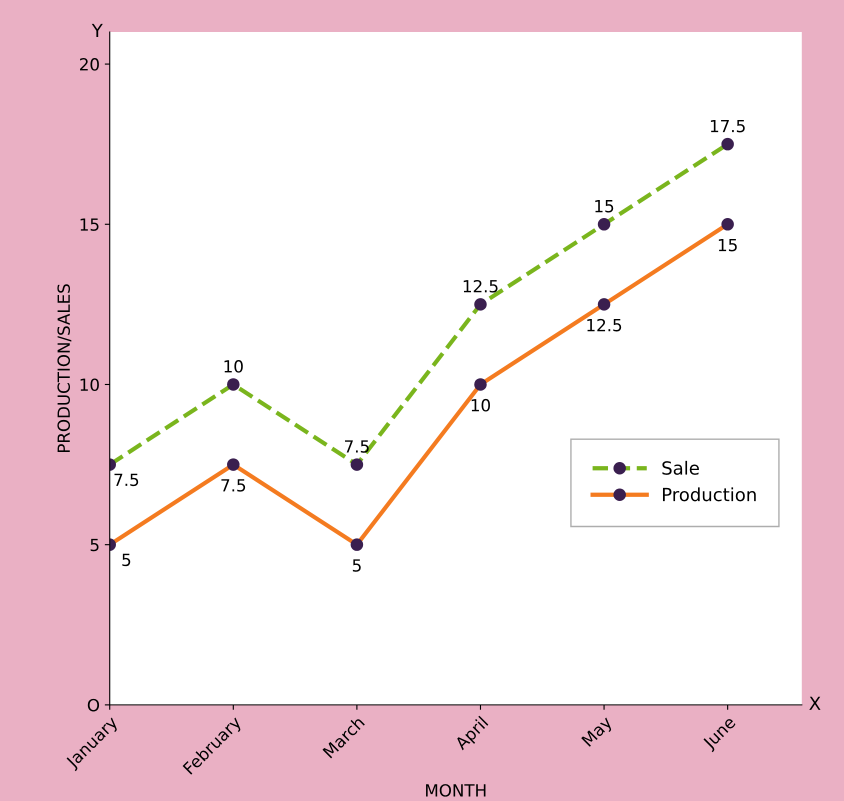 The height and width of the screenshot is (801, 844). Describe the element at coordinates (89, 224) in the screenshot. I see `y-tick-label: 15` at that location.